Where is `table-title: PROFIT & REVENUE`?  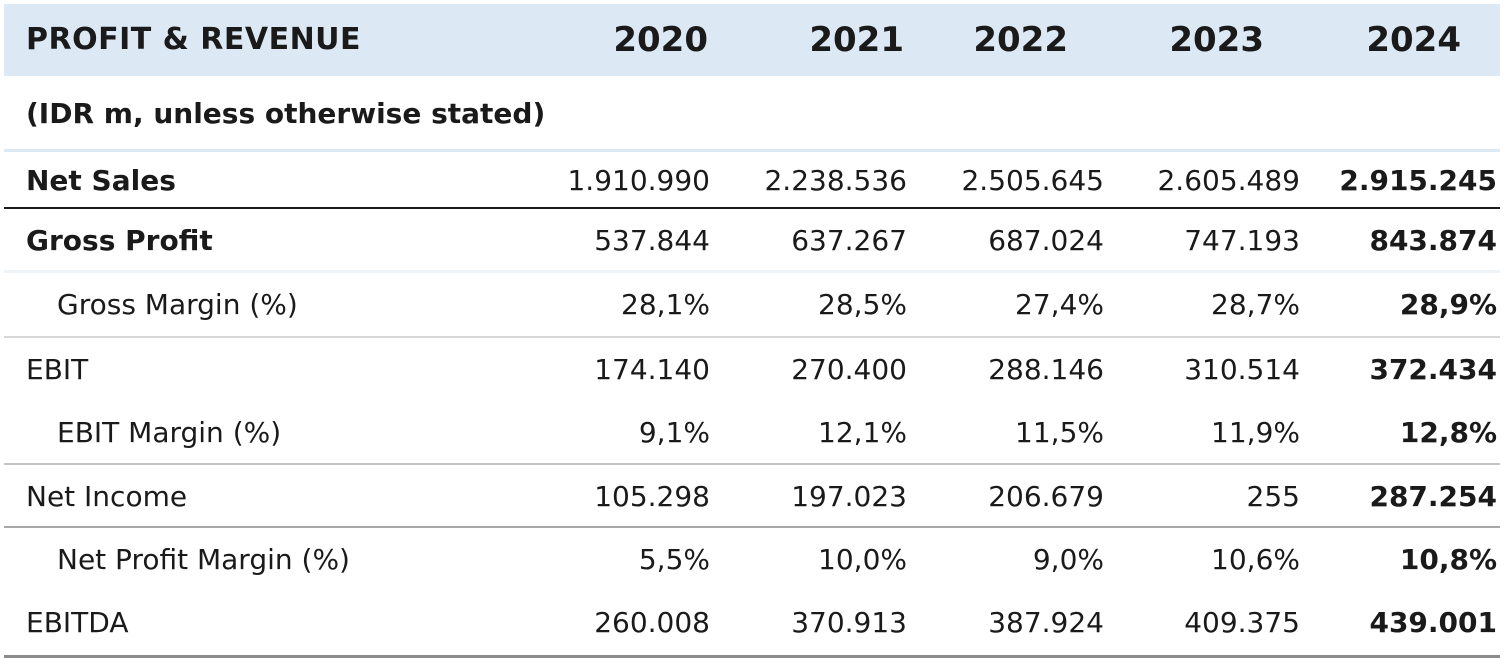 table-title: PROFIT & REVENUE is located at coordinates (194, 39).